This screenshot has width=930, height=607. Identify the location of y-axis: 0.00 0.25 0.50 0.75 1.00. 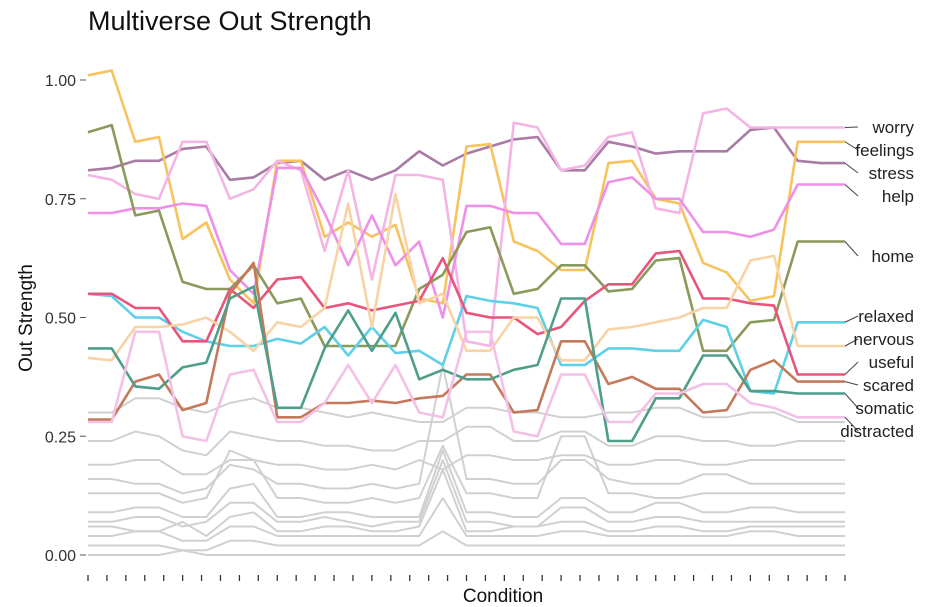
(65, 319).